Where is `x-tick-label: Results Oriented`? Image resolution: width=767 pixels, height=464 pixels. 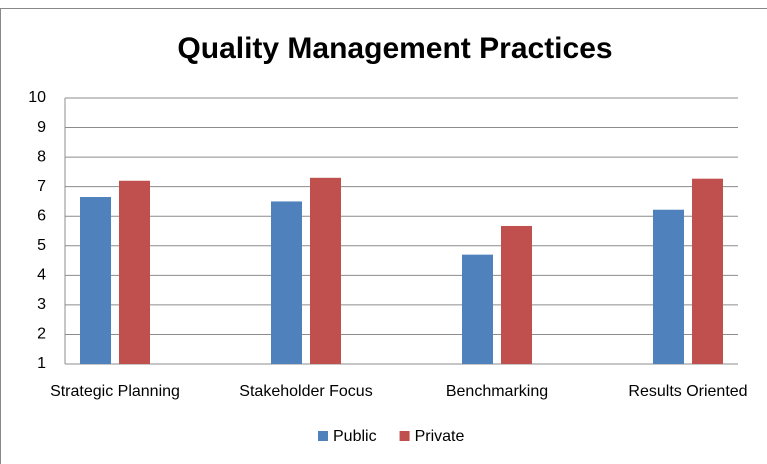
x-tick-label: Results Oriented is located at coordinates (687, 391).